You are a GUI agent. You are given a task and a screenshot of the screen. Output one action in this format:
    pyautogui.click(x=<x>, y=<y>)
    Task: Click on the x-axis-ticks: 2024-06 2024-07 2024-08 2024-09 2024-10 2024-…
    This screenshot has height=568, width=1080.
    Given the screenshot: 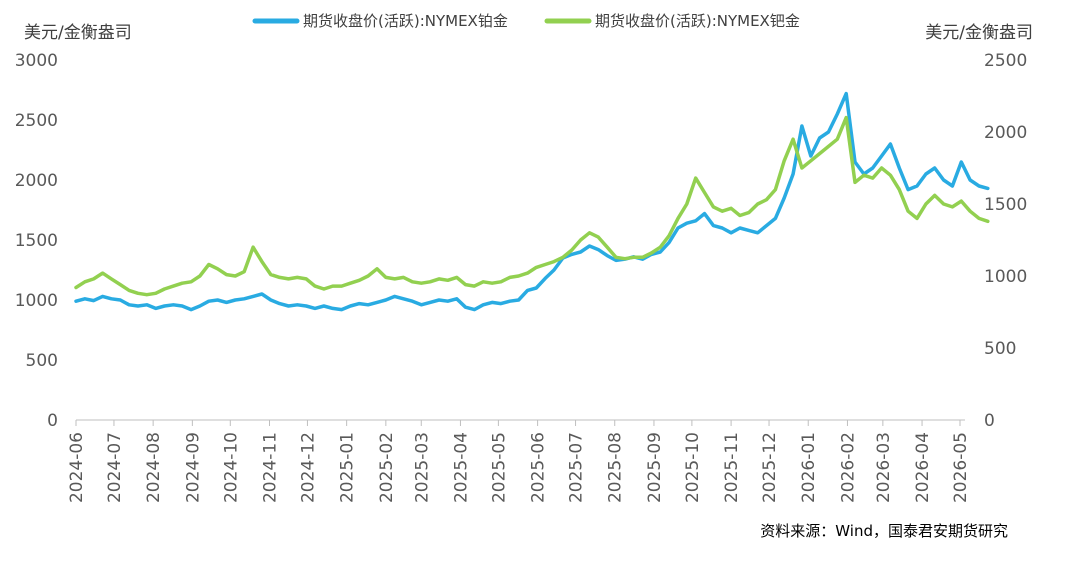 What is the action you would take?
    pyautogui.click(x=519, y=461)
    